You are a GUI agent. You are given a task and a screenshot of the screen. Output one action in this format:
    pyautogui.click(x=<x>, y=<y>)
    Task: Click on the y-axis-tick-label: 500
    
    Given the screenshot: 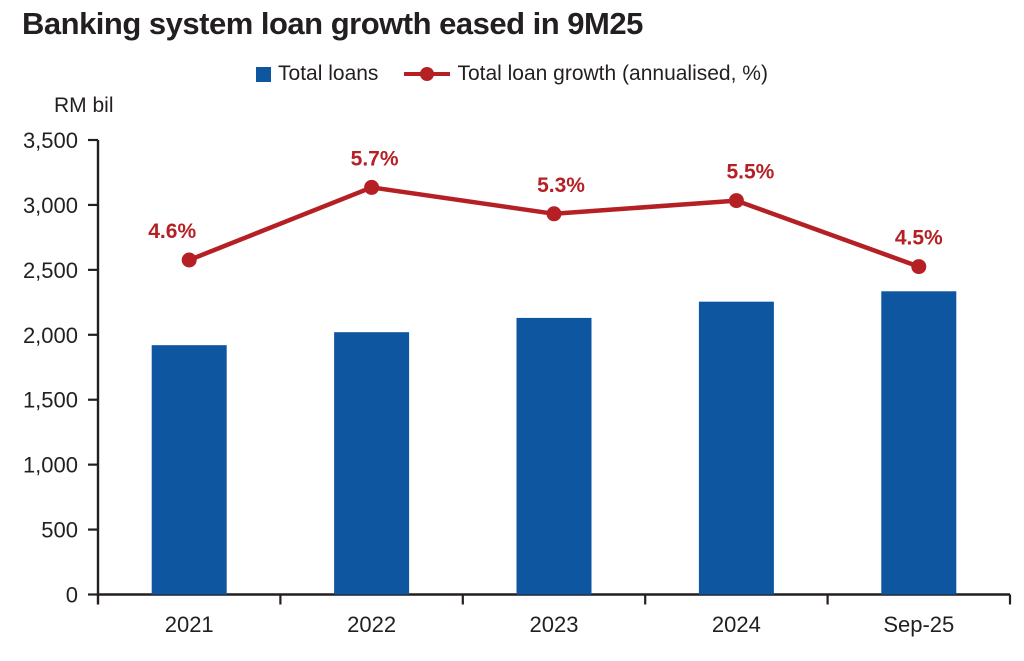 What is the action you would take?
    pyautogui.click(x=59, y=530)
    